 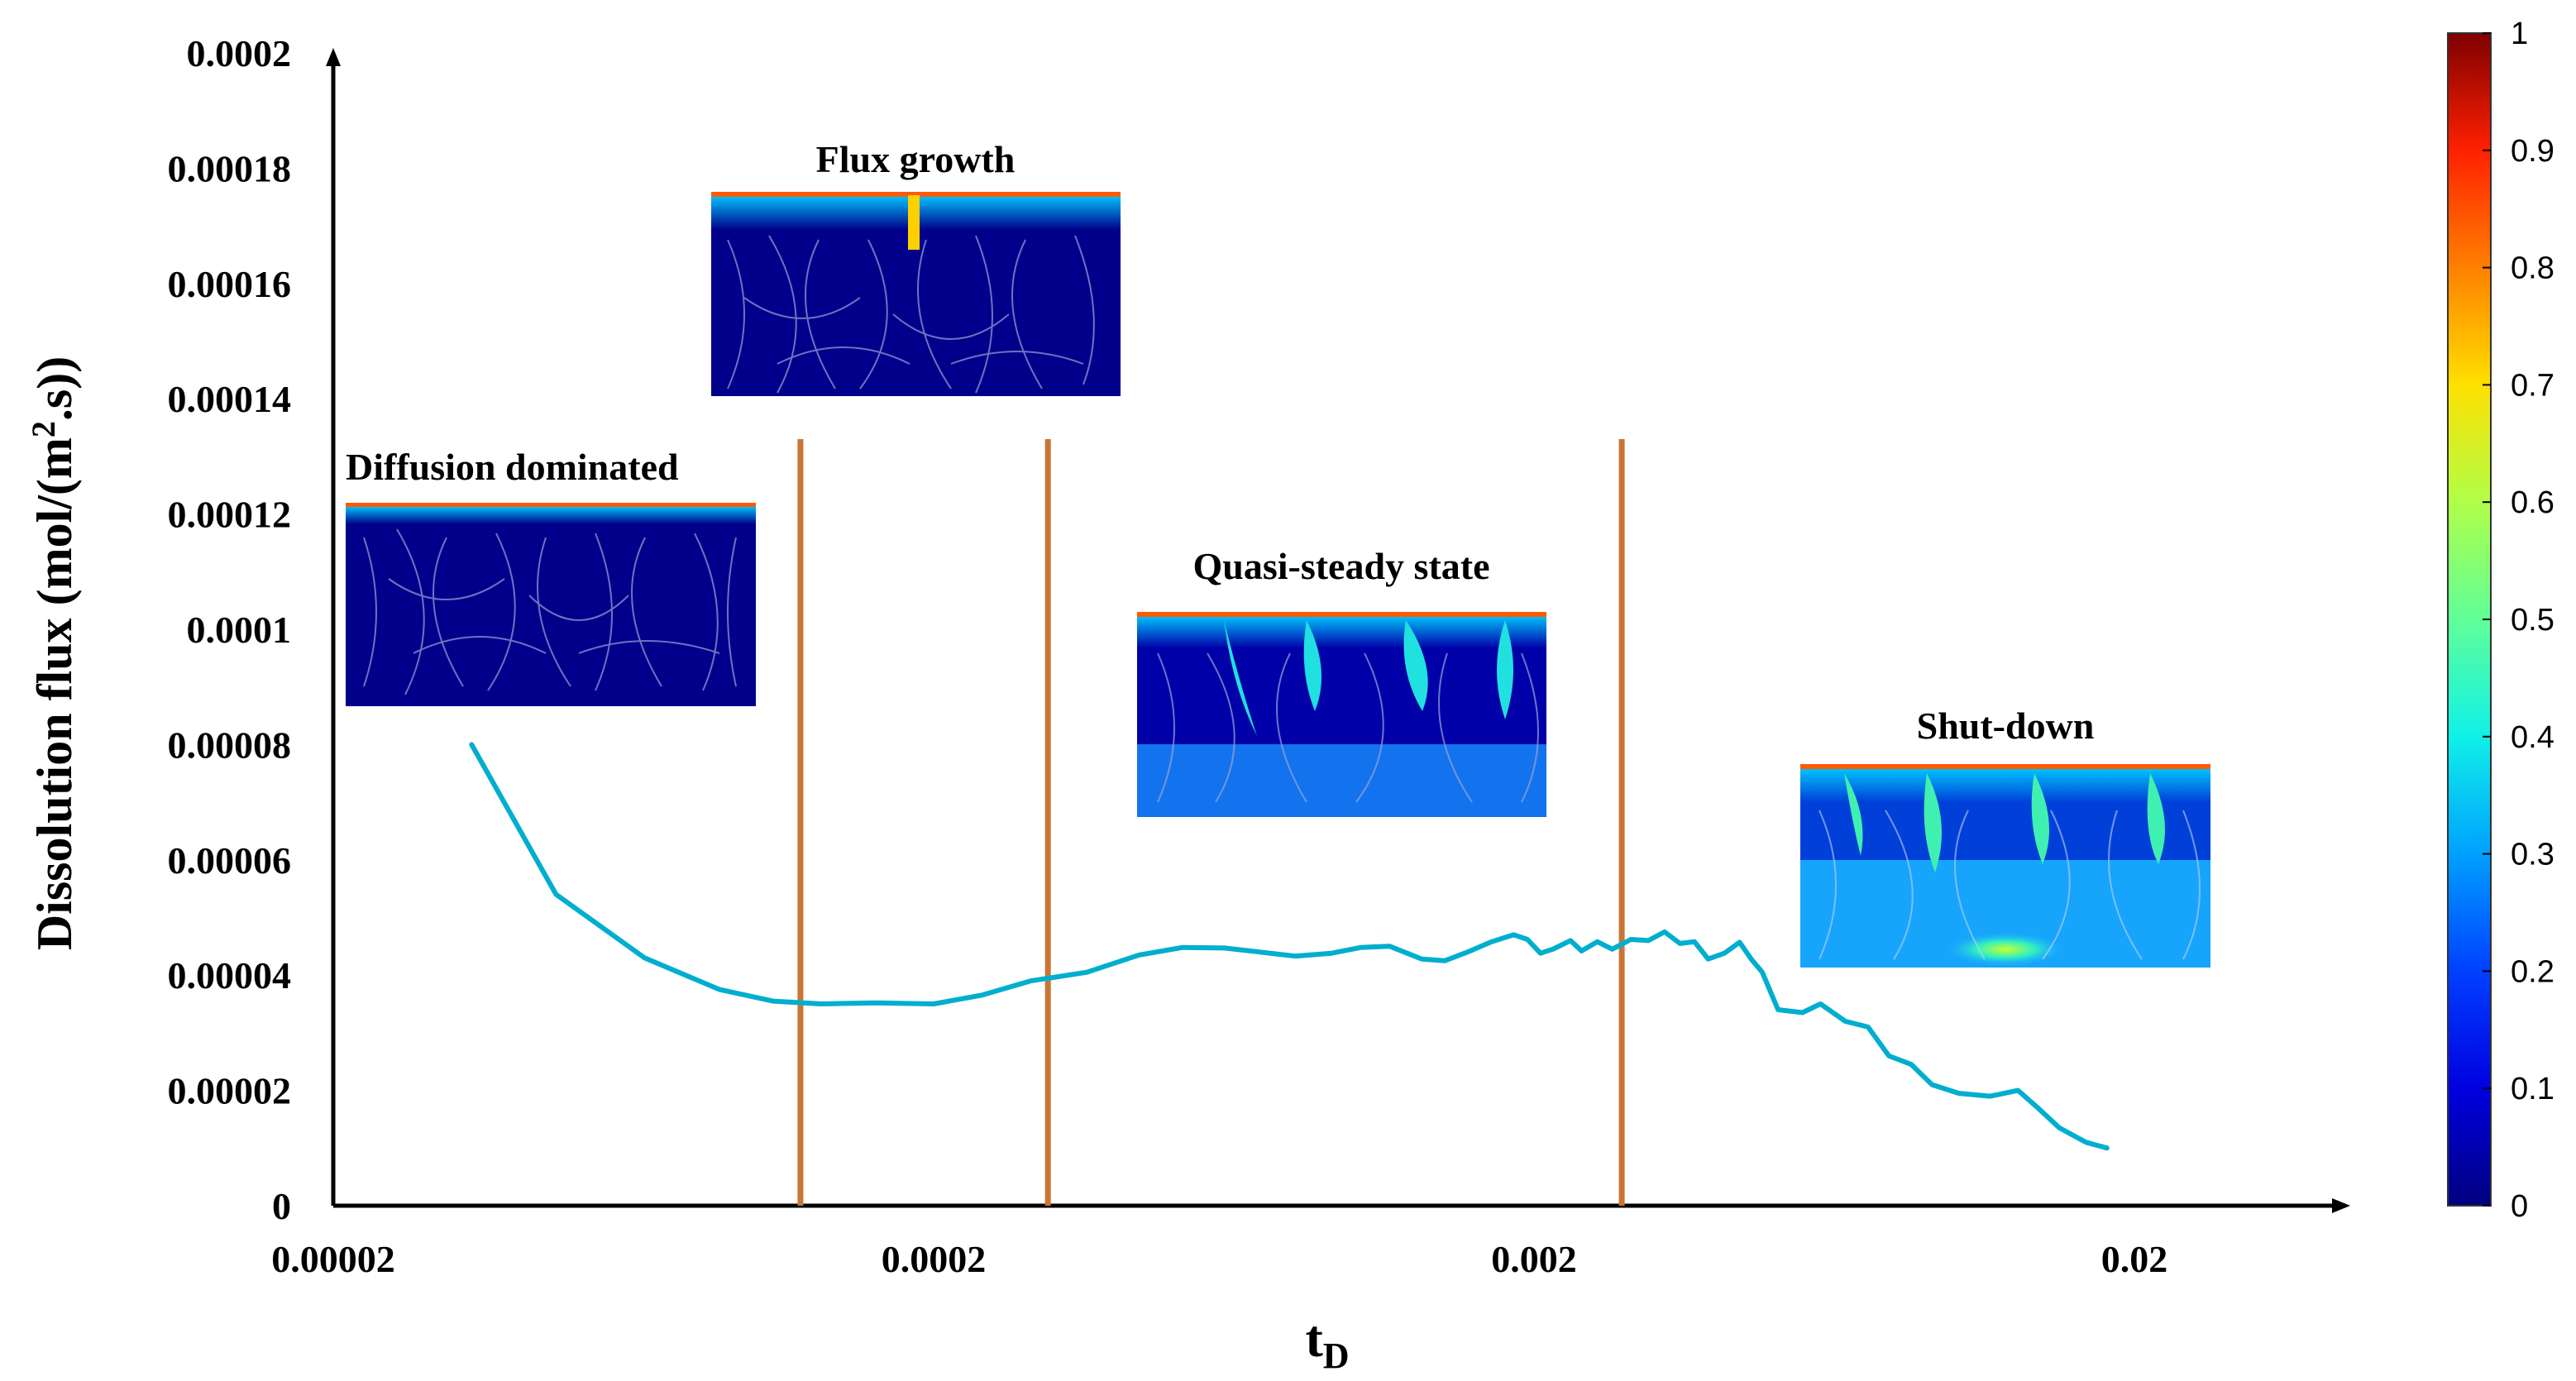 I want to click on colorbar-tick-label: 0.2, so click(x=2532, y=971).